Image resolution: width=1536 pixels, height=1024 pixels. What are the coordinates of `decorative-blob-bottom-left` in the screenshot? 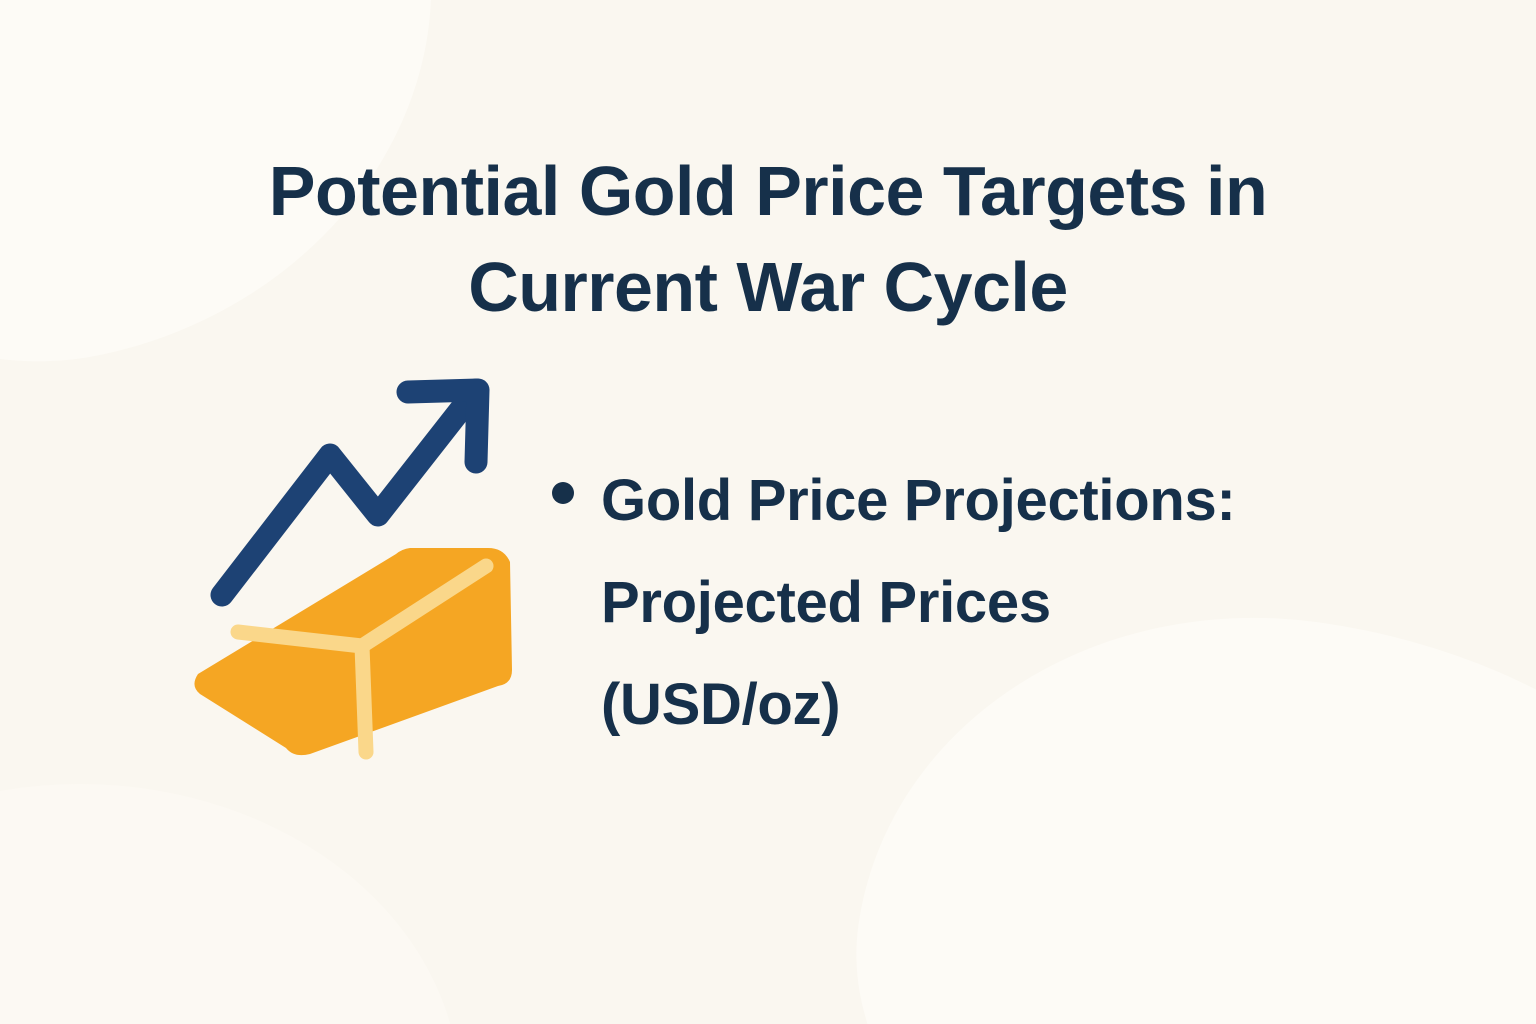 It's located at (230, 904).